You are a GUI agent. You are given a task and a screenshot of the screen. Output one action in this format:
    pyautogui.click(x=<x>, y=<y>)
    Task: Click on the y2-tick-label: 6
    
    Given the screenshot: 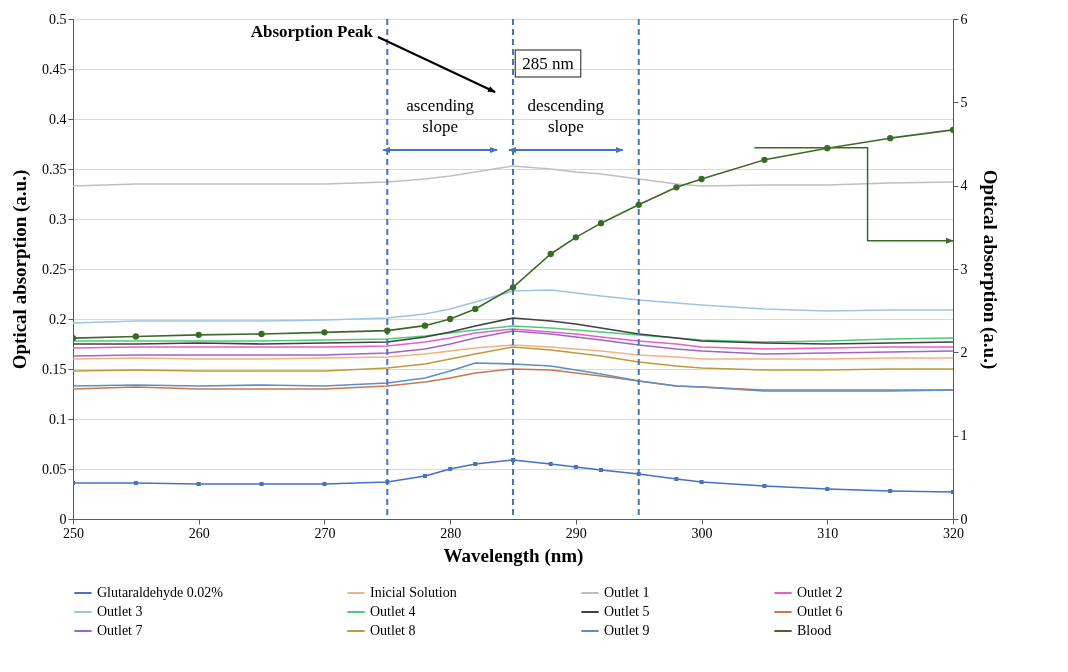 What is the action you would take?
    pyautogui.click(x=964, y=19)
    